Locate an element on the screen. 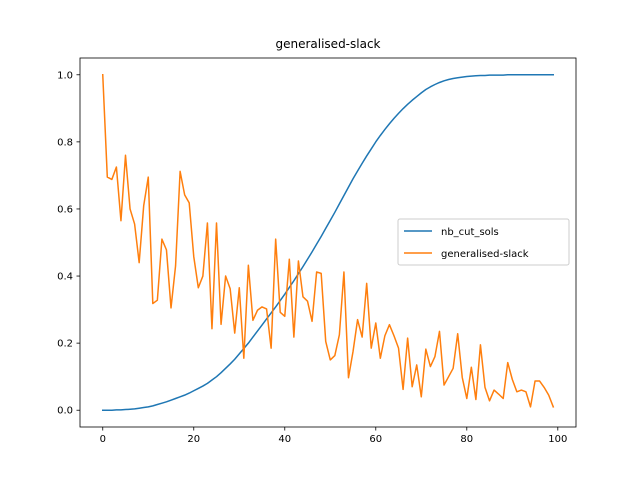 The image size is (640, 480). y-tick-label: 1.0 is located at coordinates (65, 75).